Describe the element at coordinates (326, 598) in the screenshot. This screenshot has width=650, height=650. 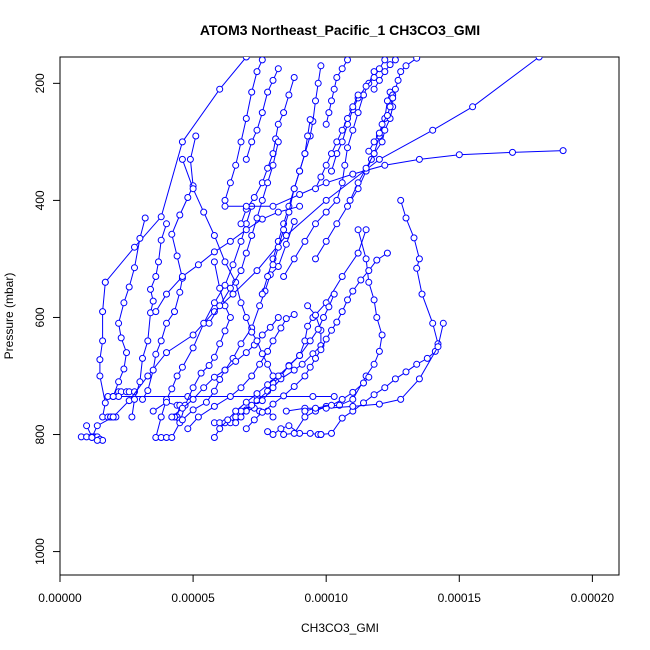
I see `x-tick-label: 0.00010` at that location.